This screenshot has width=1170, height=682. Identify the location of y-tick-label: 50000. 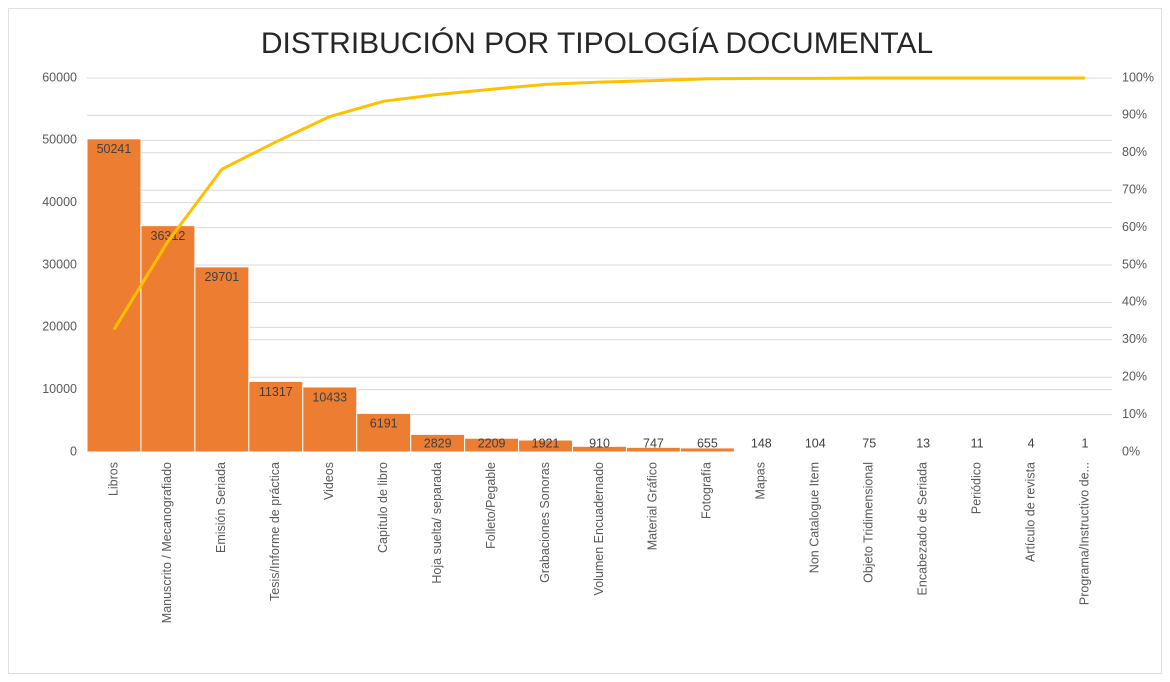
(59, 140).